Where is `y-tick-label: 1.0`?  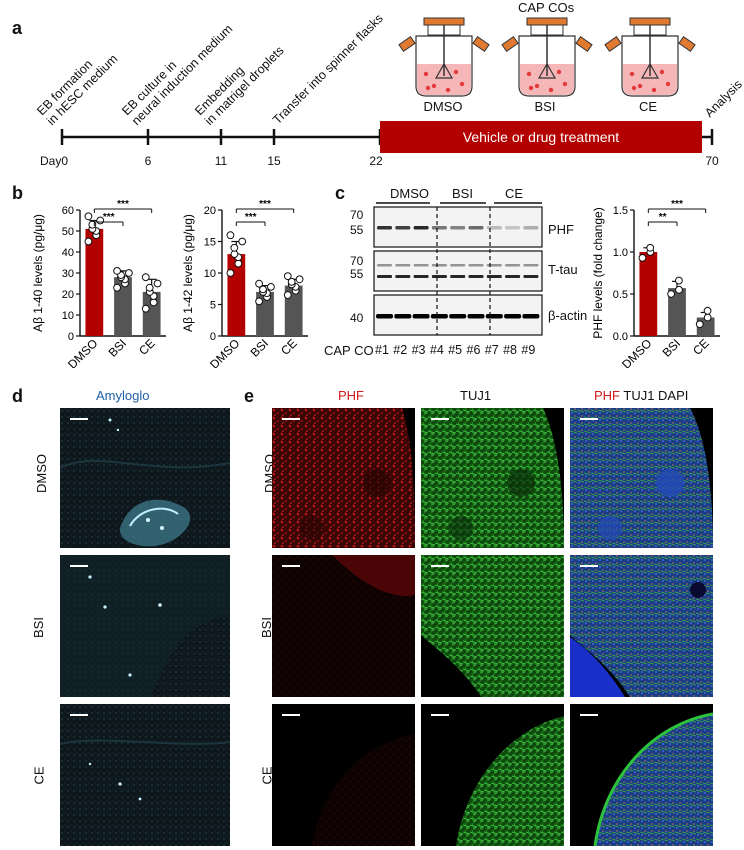 y-tick-label: 1.0 is located at coordinates (620, 253).